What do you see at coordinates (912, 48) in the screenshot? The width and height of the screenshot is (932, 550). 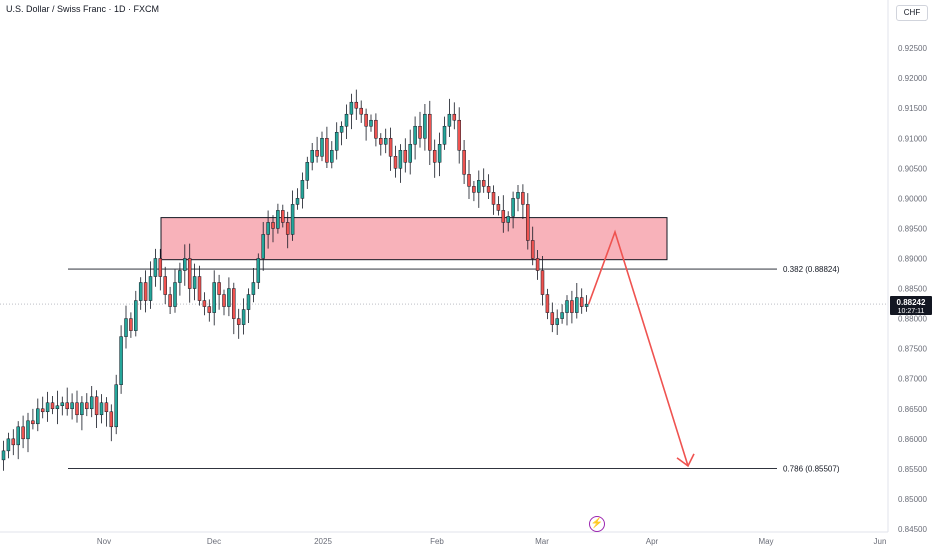 I see `y-tick-label: 0.92500` at bounding box center [912, 48].